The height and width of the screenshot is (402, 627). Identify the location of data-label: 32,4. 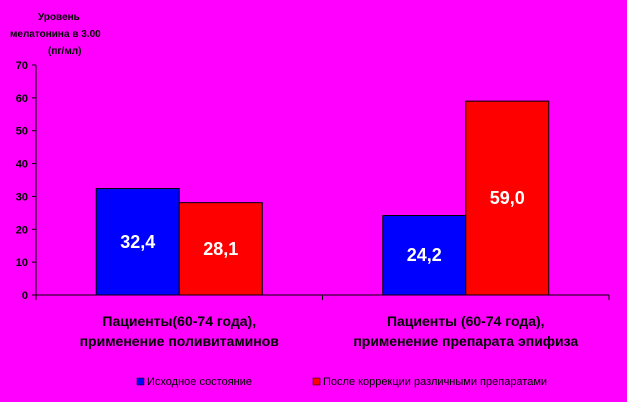
(137, 242).